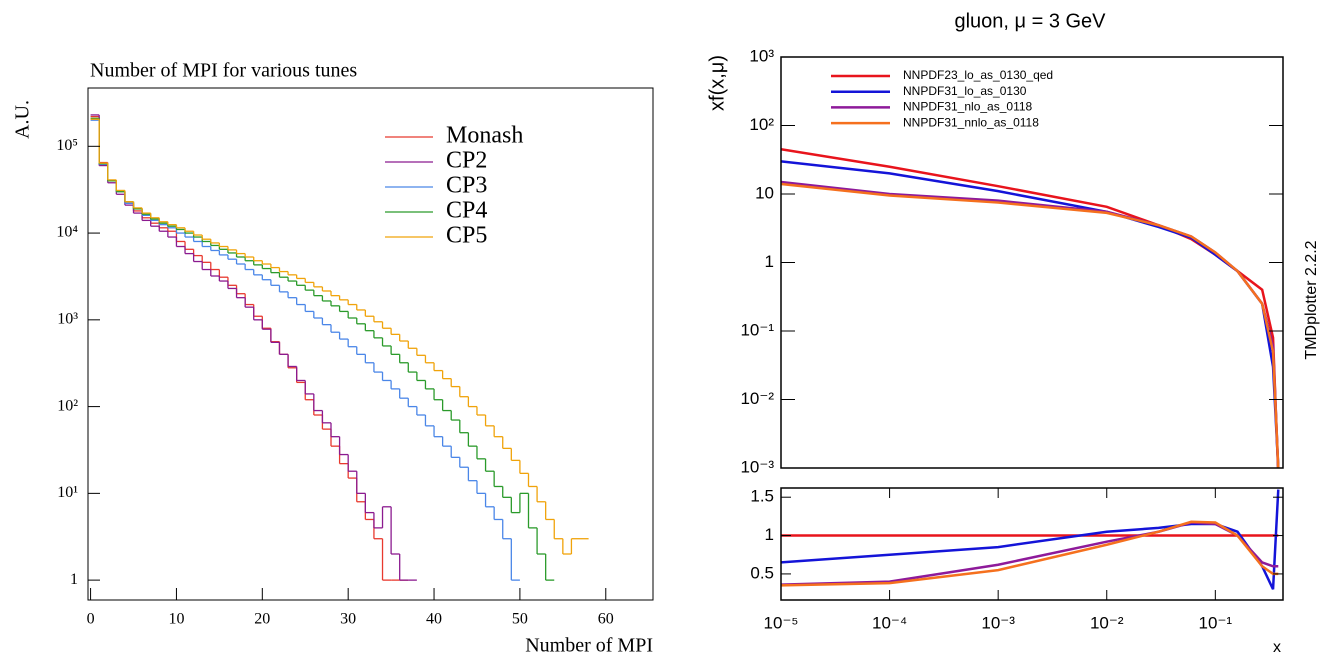 This screenshot has height=659, width=1320. I want to click on annotation: TMDplotter 2.2.2, so click(1311, 299).